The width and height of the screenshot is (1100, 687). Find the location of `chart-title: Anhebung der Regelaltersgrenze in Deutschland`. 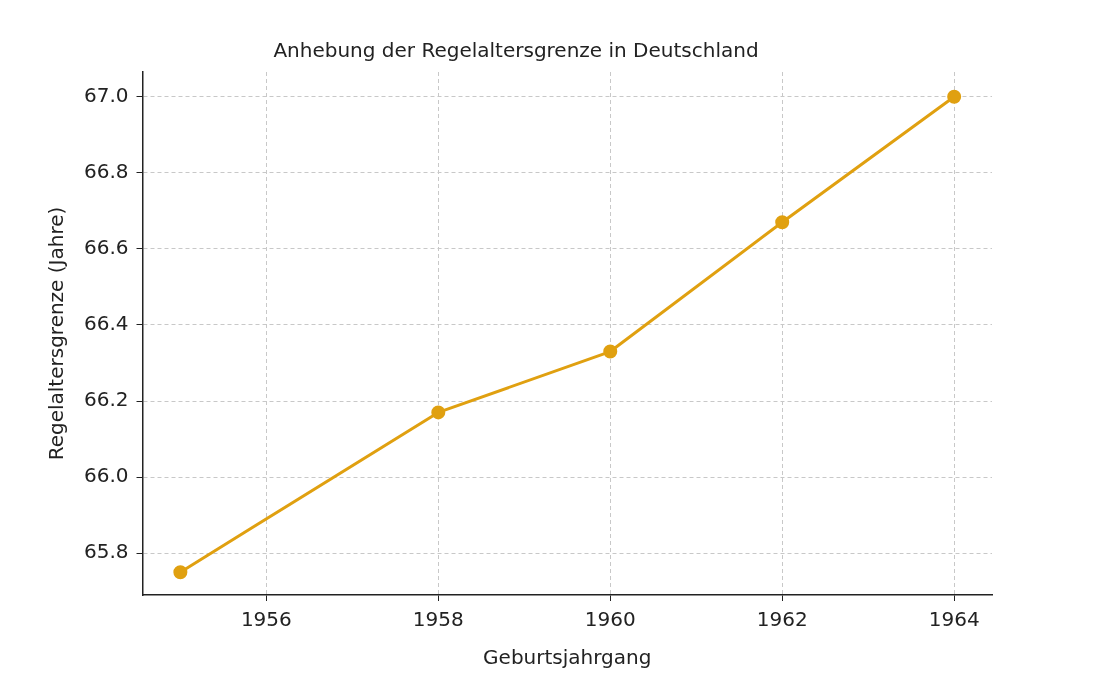

chart-title: Anhebung der Regelaltersgrenze in Deutschland is located at coordinates (516, 50).